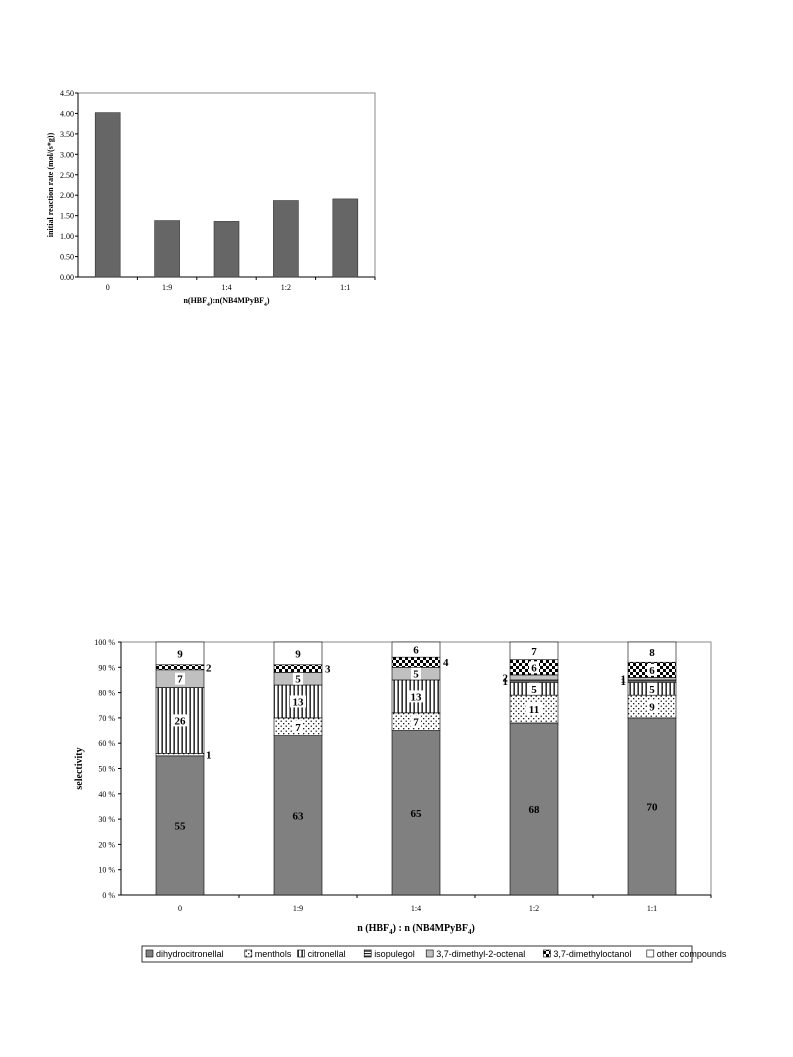 The image size is (793, 1057). What do you see at coordinates (345, 287) in the screenshot?
I see `x-tick-label: 1:1` at bounding box center [345, 287].